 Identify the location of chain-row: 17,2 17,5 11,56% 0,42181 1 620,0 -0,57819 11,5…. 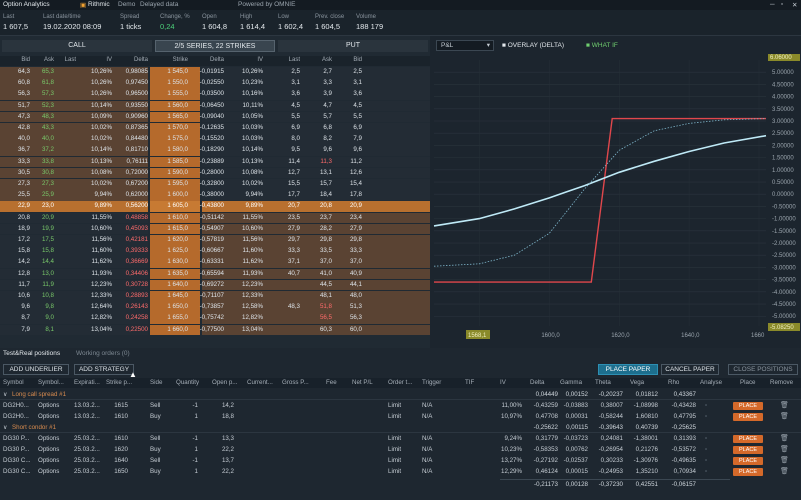
(215, 240).